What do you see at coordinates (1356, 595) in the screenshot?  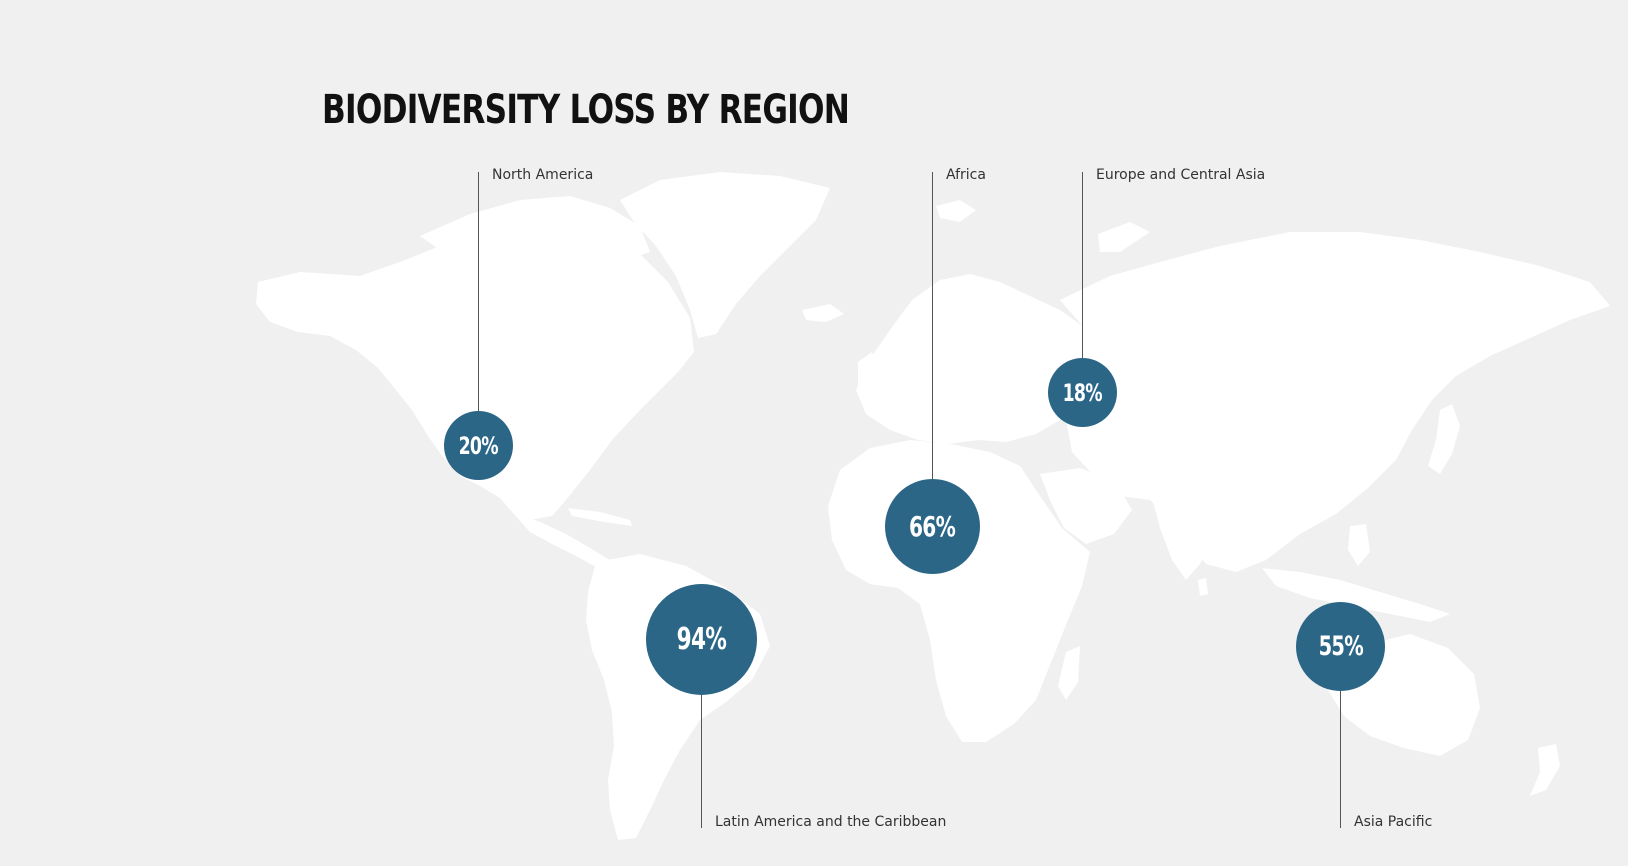 I see `landmass-indonesia` at bounding box center [1356, 595].